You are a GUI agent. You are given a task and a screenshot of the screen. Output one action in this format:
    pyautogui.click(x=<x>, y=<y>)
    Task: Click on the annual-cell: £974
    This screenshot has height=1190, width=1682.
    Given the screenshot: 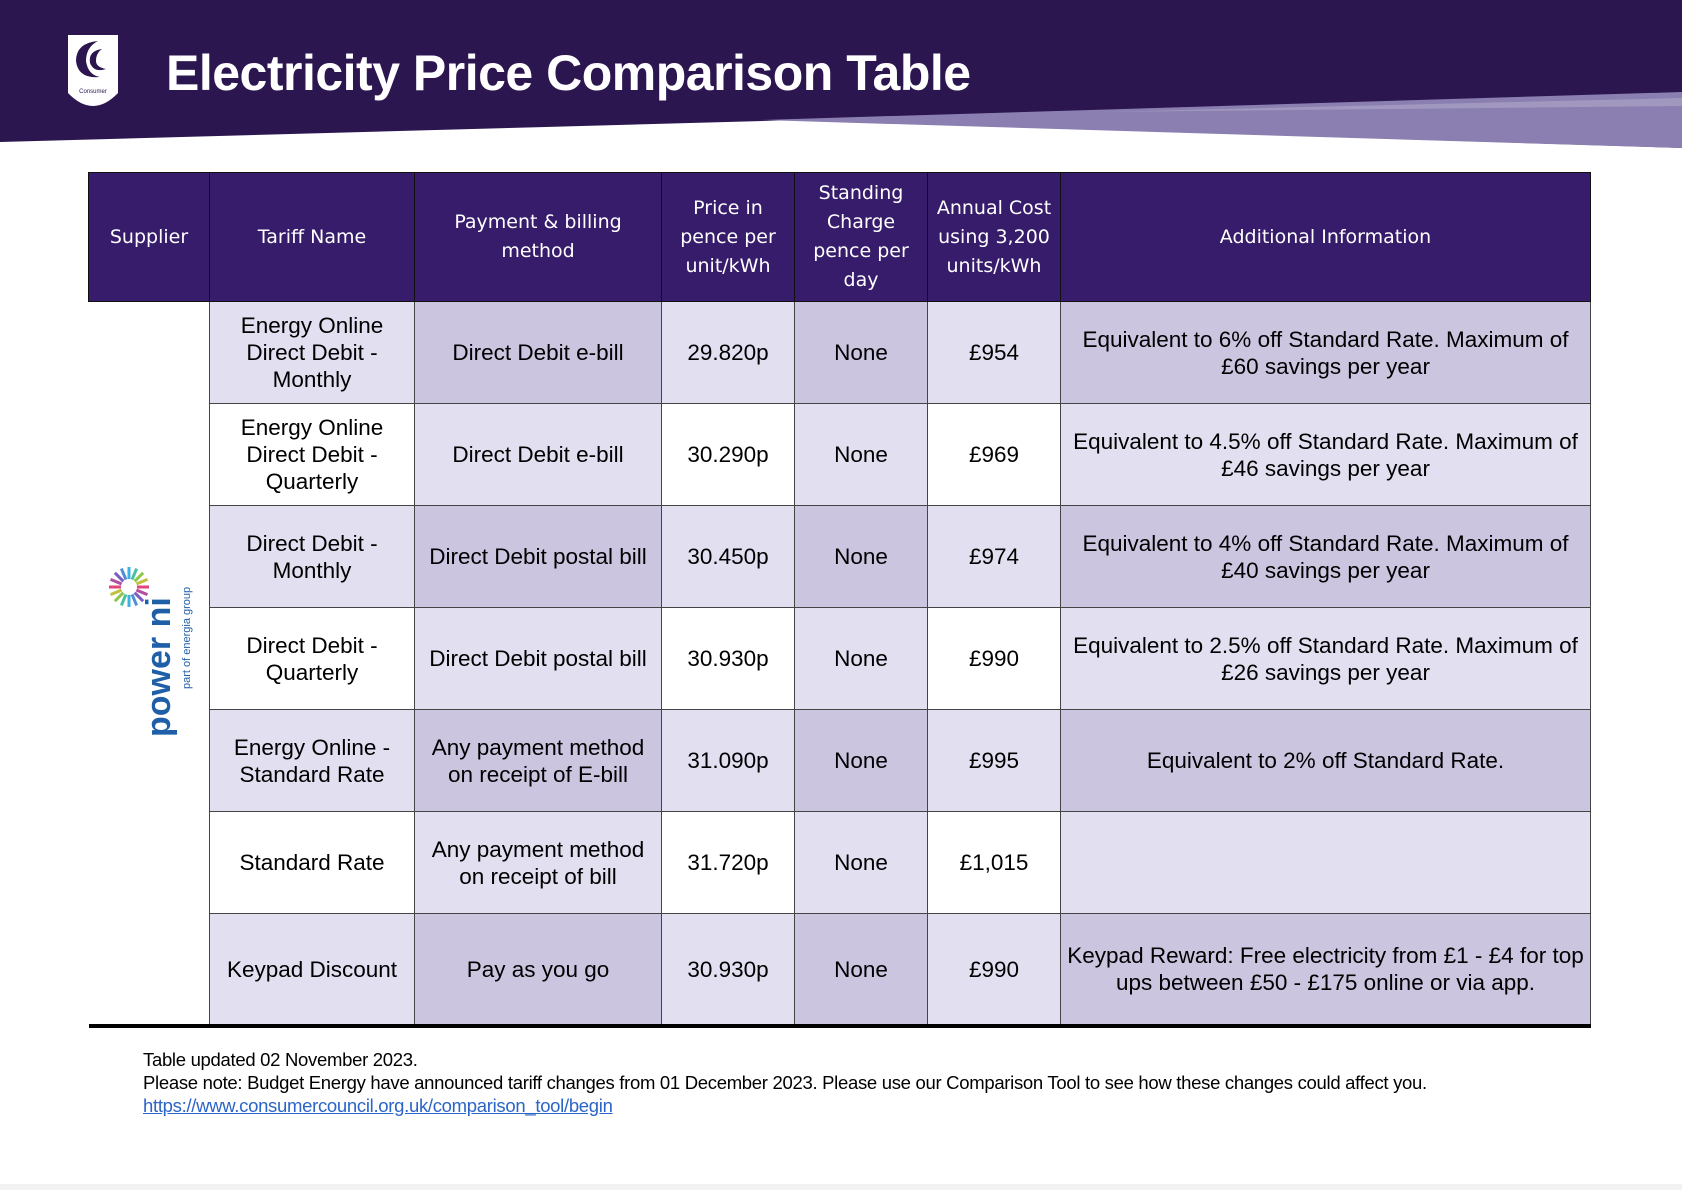 What is the action you would take?
    pyautogui.click(x=994, y=556)
    